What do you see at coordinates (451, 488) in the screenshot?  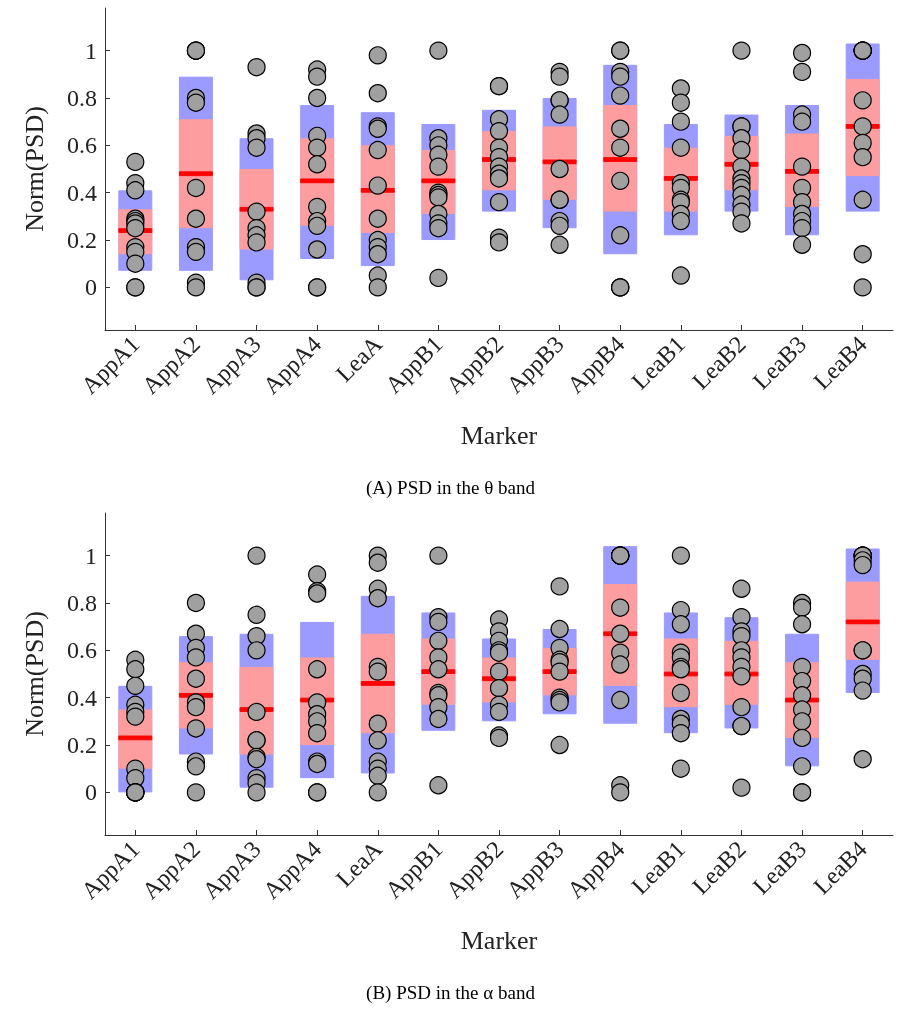 I see `text: (A) PSD in the θ band` at bounding box center [451, 488].